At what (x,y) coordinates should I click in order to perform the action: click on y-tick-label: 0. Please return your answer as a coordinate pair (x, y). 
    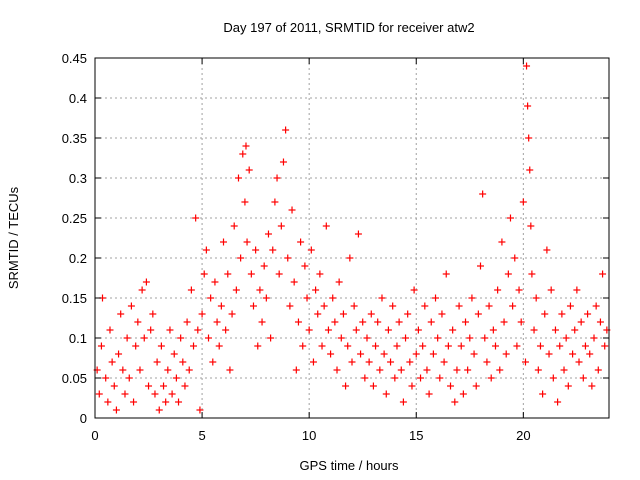
    Looking at the image, I should click on (83, 418).